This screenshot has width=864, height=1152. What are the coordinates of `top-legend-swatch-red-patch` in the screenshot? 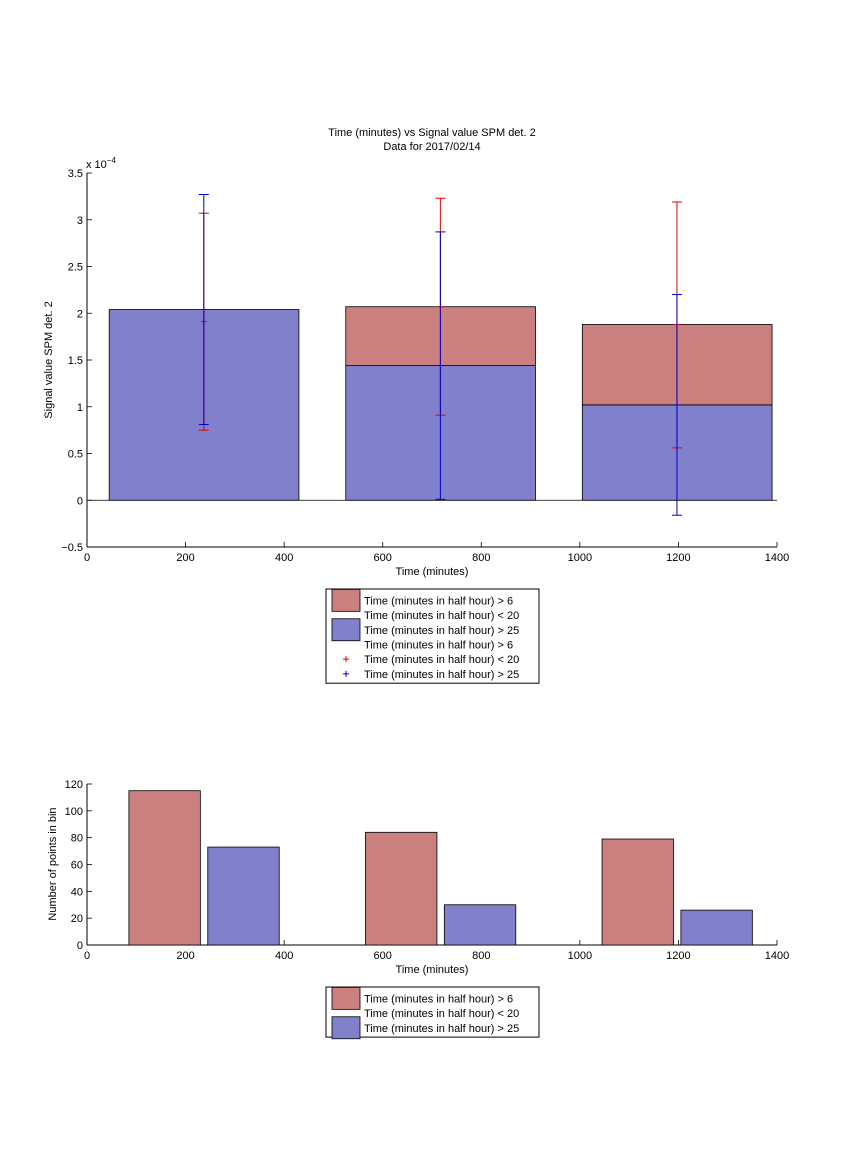 It's located at (346, 600).